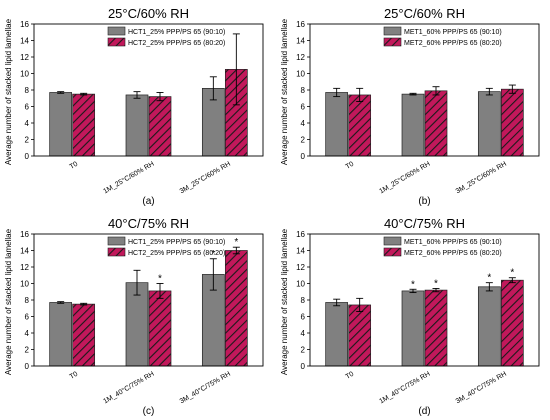 This screenshot has width=550, height=420. I want to click on panel-caption: (b), so click(424, 201).